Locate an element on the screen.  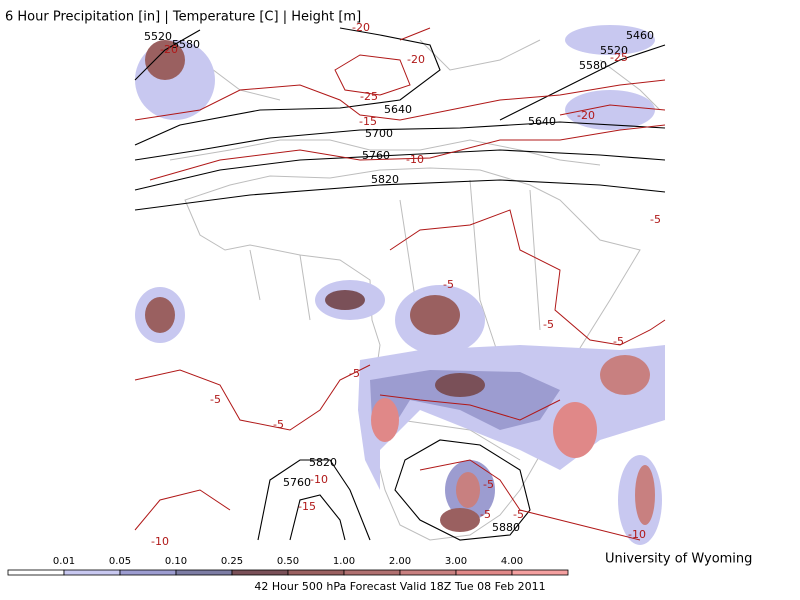
colorbar-label: 0.01 is located at coordinates (64, 561).